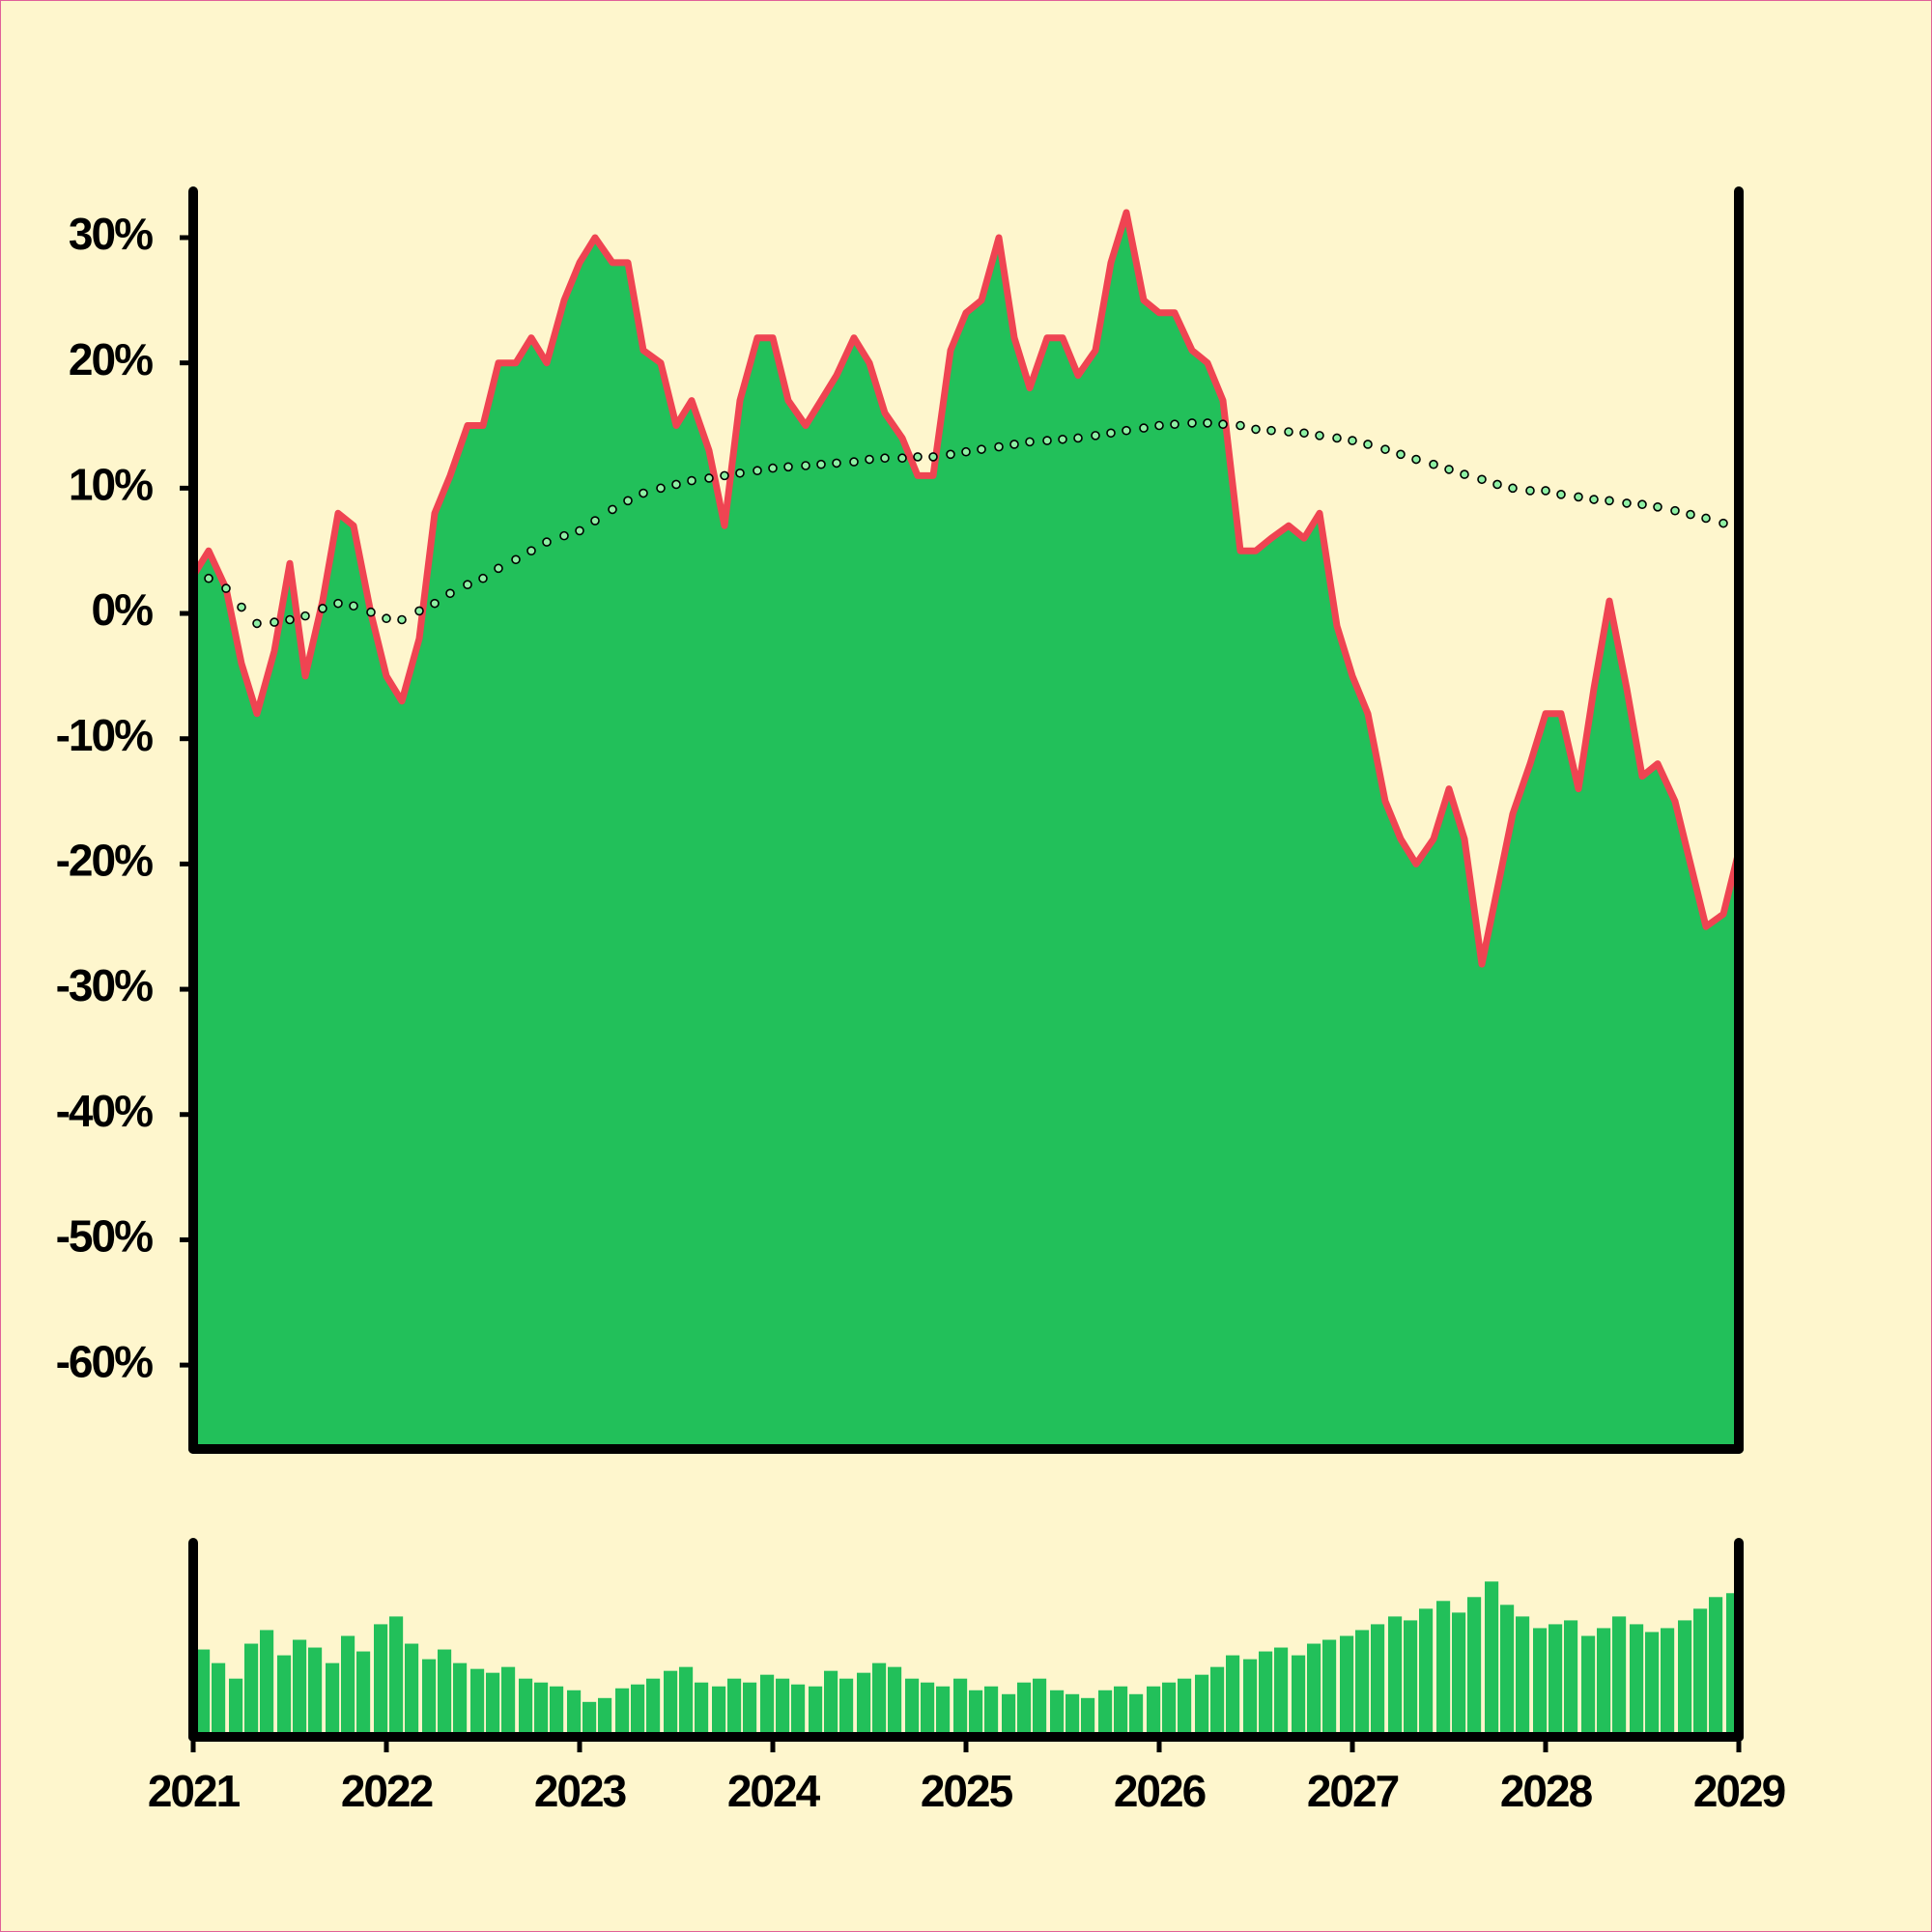  I want to click on x-tick-label: 2028, so click(1546, 1791).